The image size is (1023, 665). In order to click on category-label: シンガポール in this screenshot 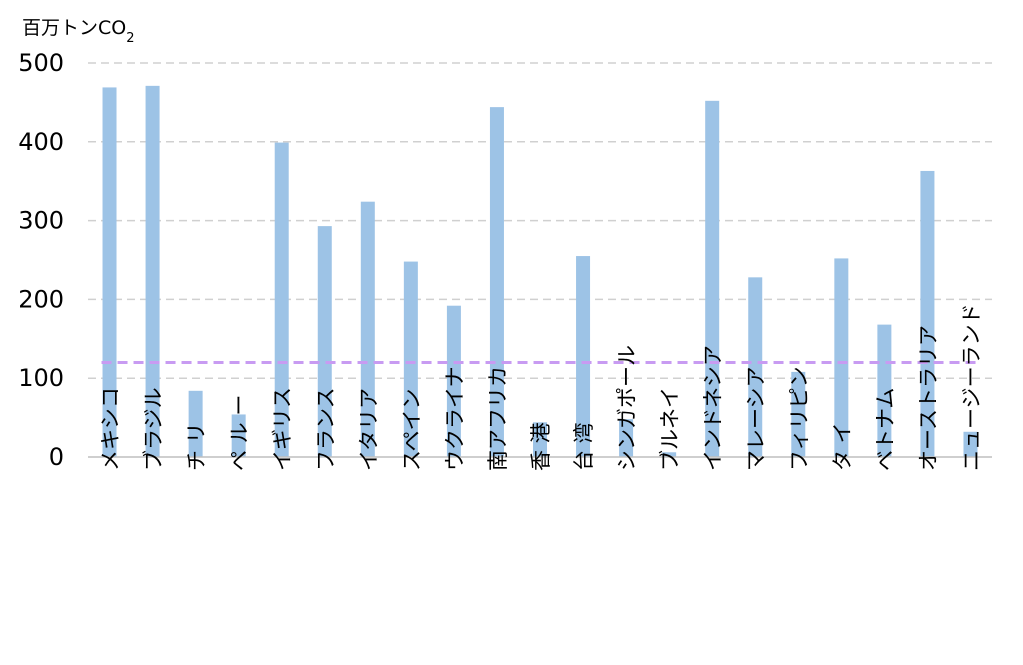, I will do `click(627, 408)`.